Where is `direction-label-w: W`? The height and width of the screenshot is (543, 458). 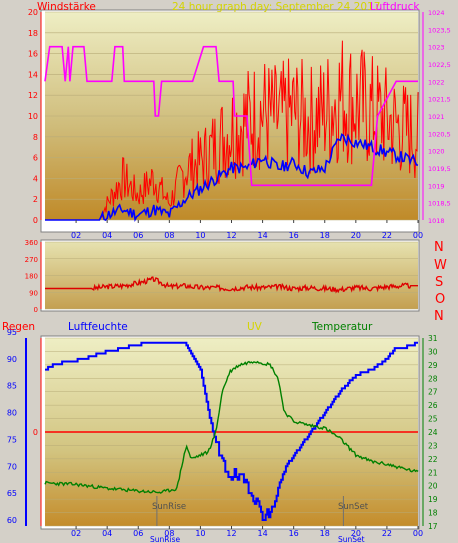
direction-label-w: W is located at coordinates (440, 265).